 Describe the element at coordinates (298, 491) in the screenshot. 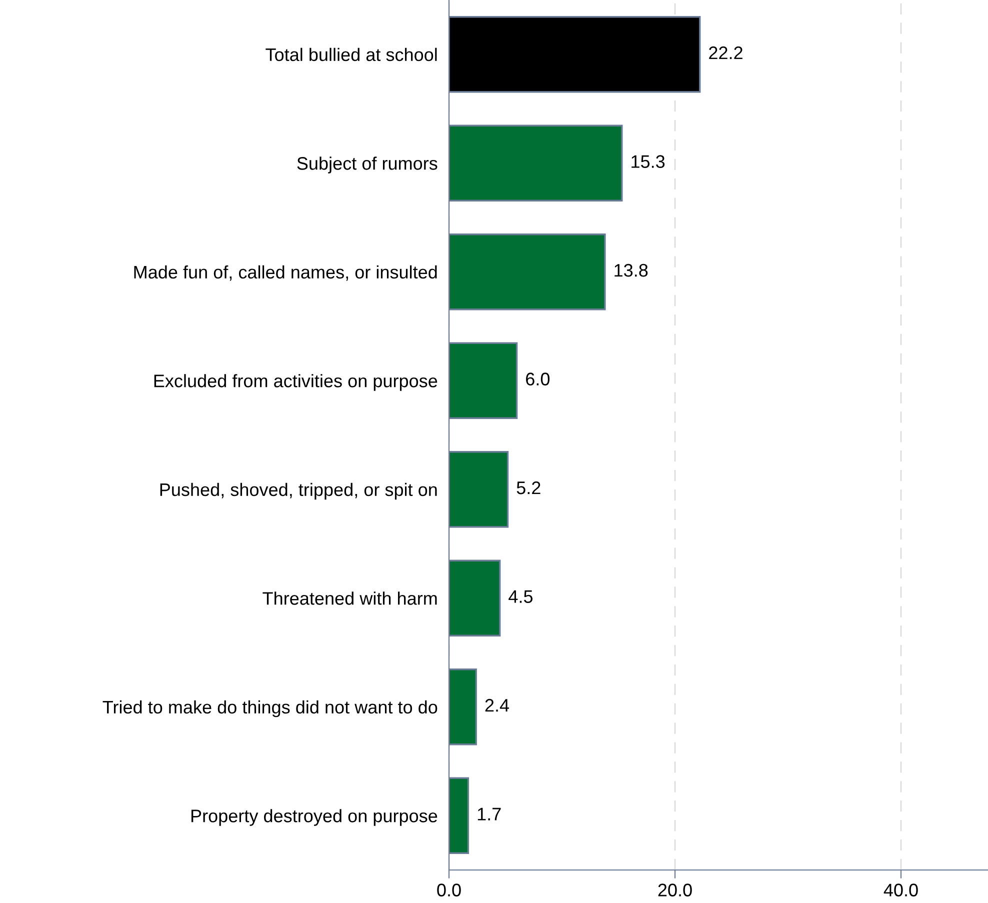

I see `y-tick-label: Pushed, shoved, tripped, or spit on` at that location.